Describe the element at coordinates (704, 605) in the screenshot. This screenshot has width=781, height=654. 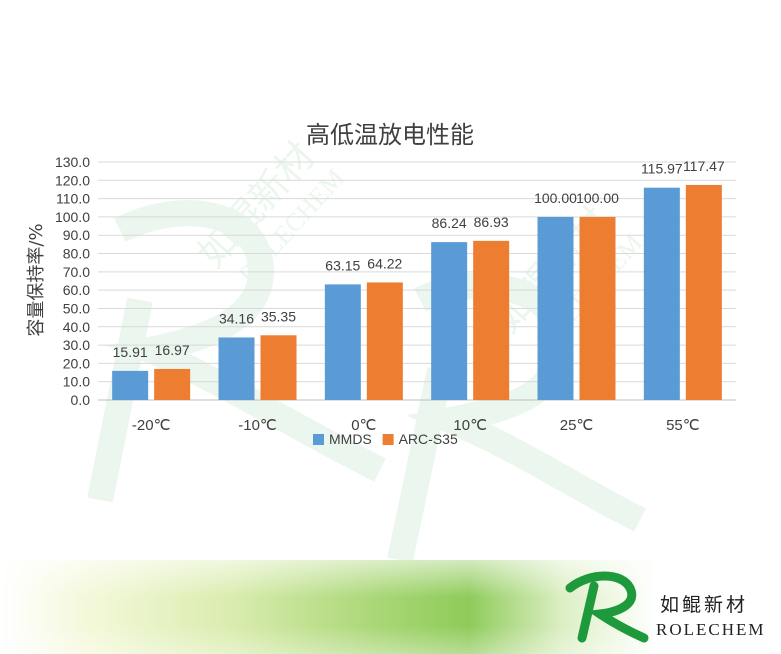
I see `brand-name-cn: 如鲲新材` at that location.